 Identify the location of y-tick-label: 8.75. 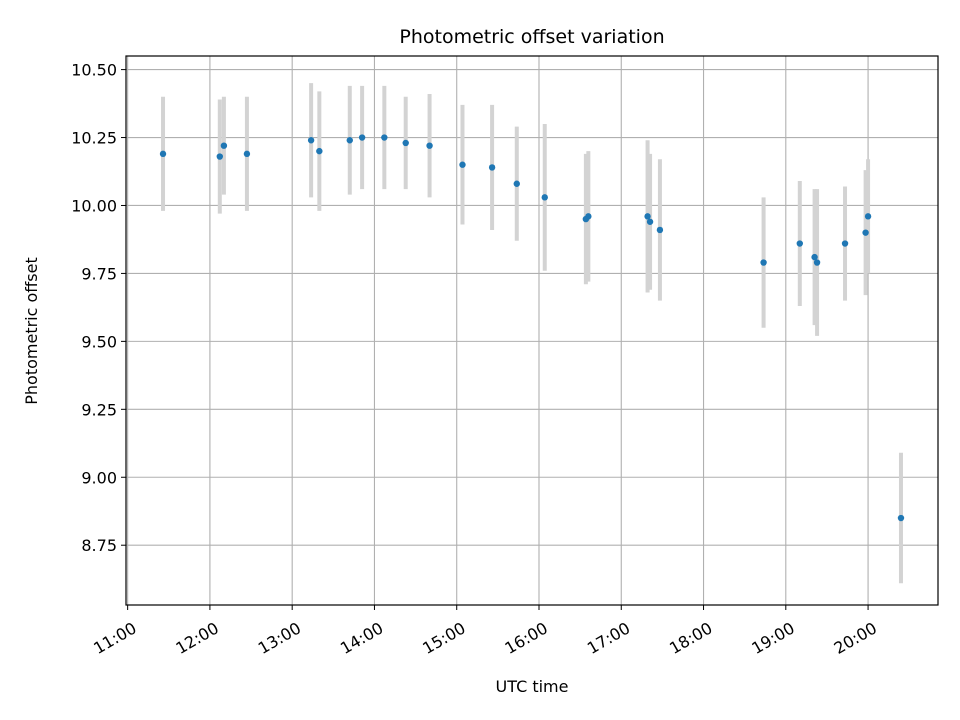
(99, 545).